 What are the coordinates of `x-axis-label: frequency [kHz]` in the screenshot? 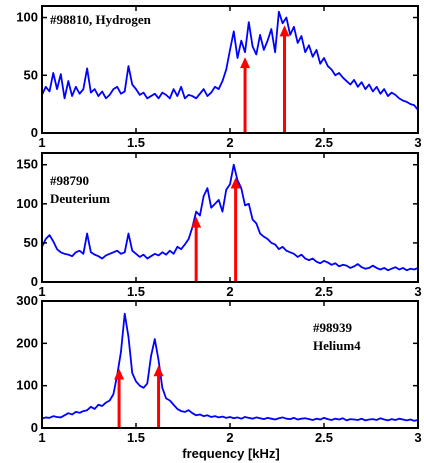 It's located at (231, 453).